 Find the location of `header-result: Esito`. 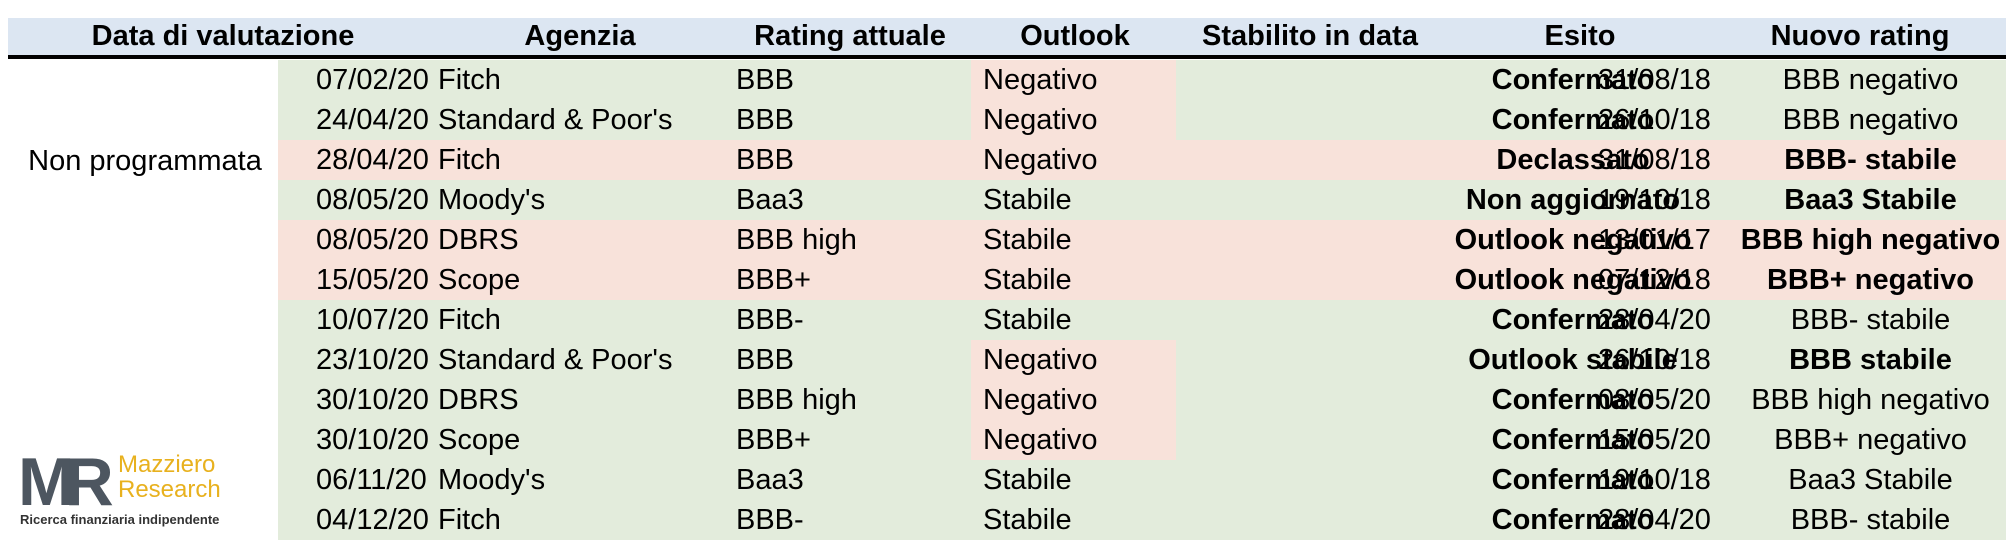

header-result: Esito is located at coordinates (1580, 36).